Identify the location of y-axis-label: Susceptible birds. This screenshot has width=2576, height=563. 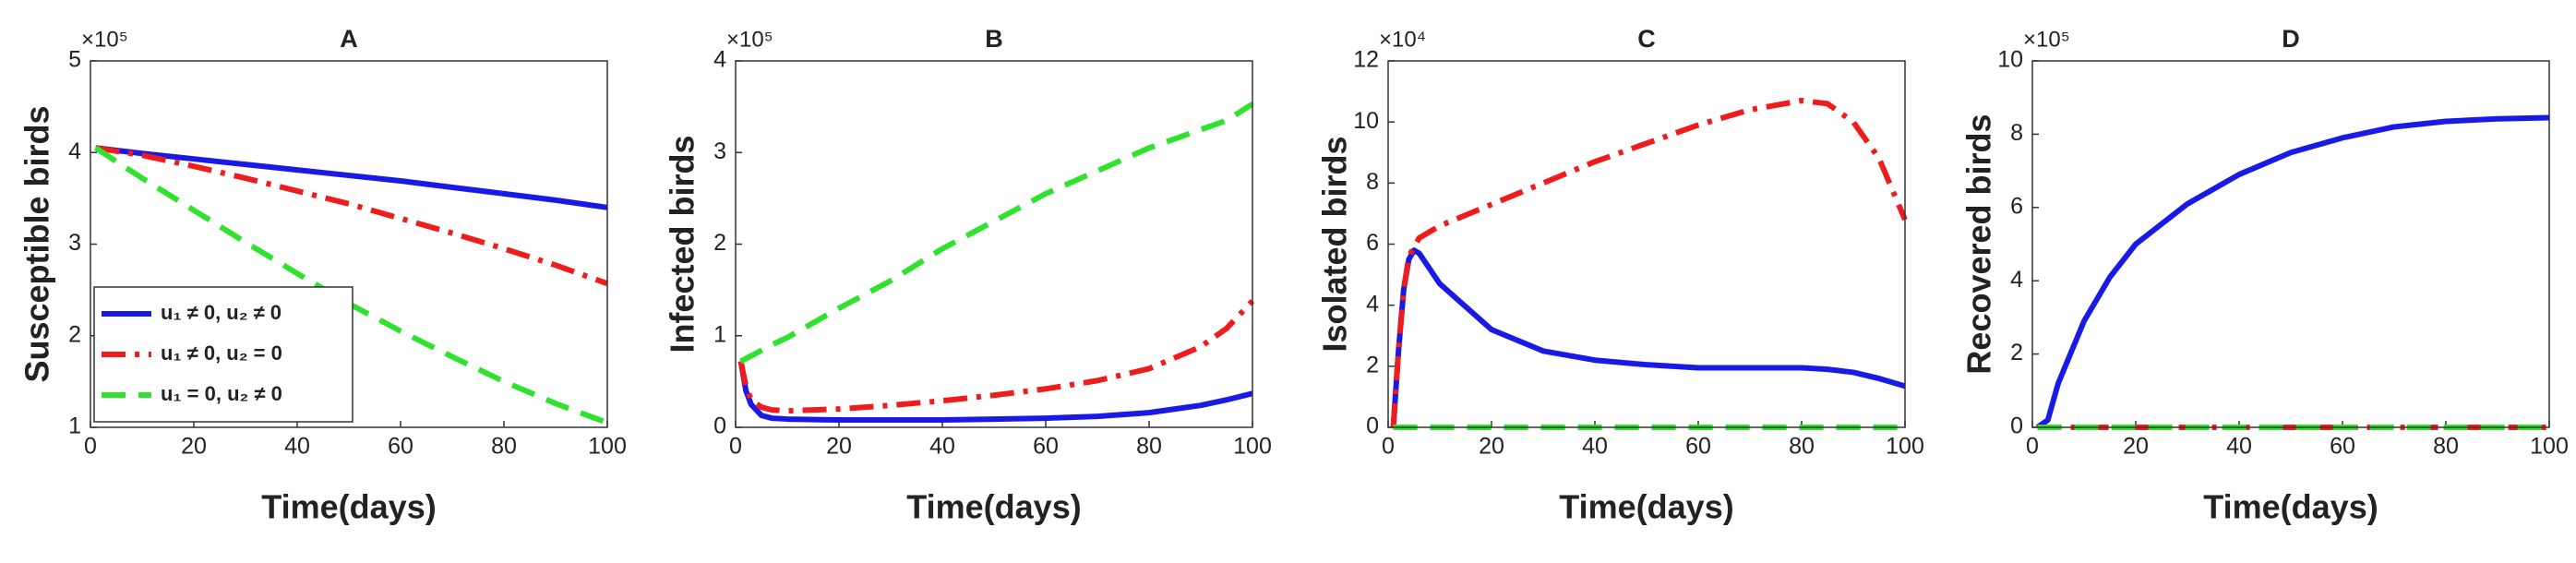
(37, 244).